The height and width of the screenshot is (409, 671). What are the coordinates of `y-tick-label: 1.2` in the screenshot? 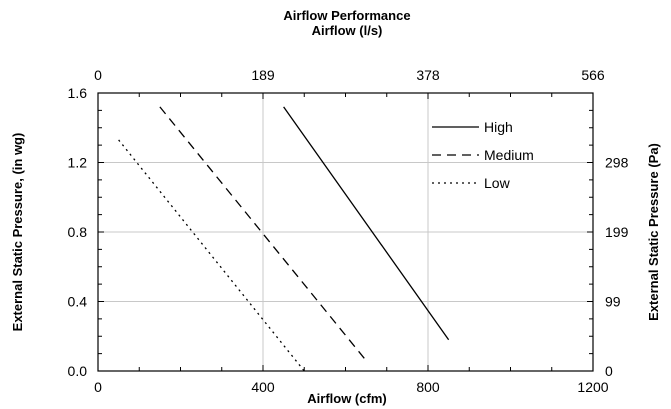 It's located at (78, 163).